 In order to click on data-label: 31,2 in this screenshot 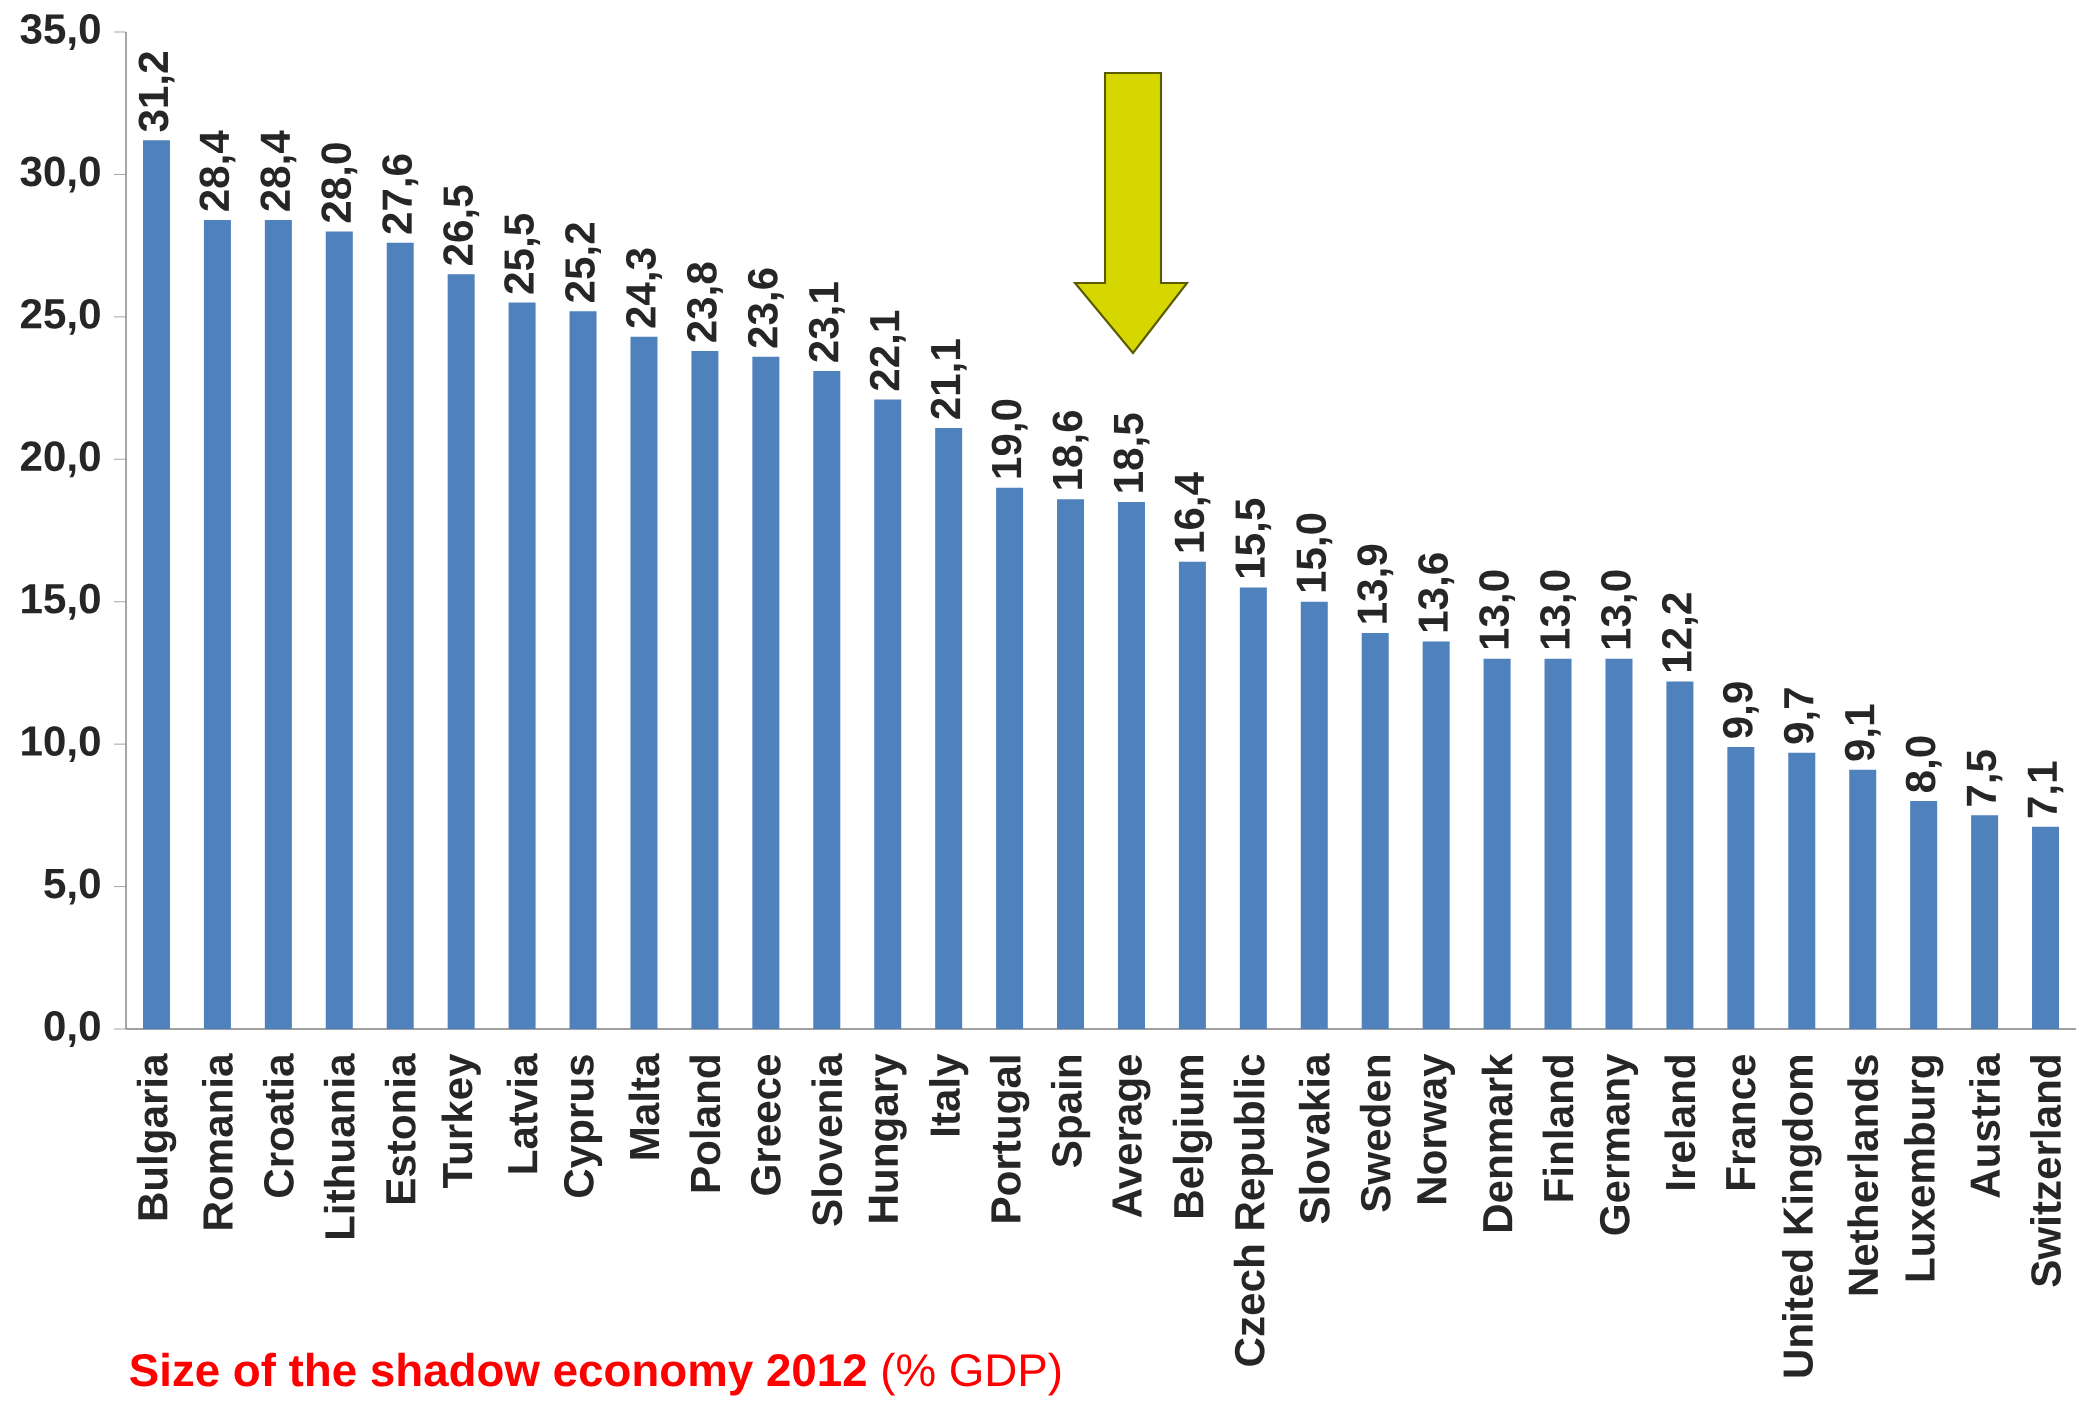, I will do `click(156, 92)`.